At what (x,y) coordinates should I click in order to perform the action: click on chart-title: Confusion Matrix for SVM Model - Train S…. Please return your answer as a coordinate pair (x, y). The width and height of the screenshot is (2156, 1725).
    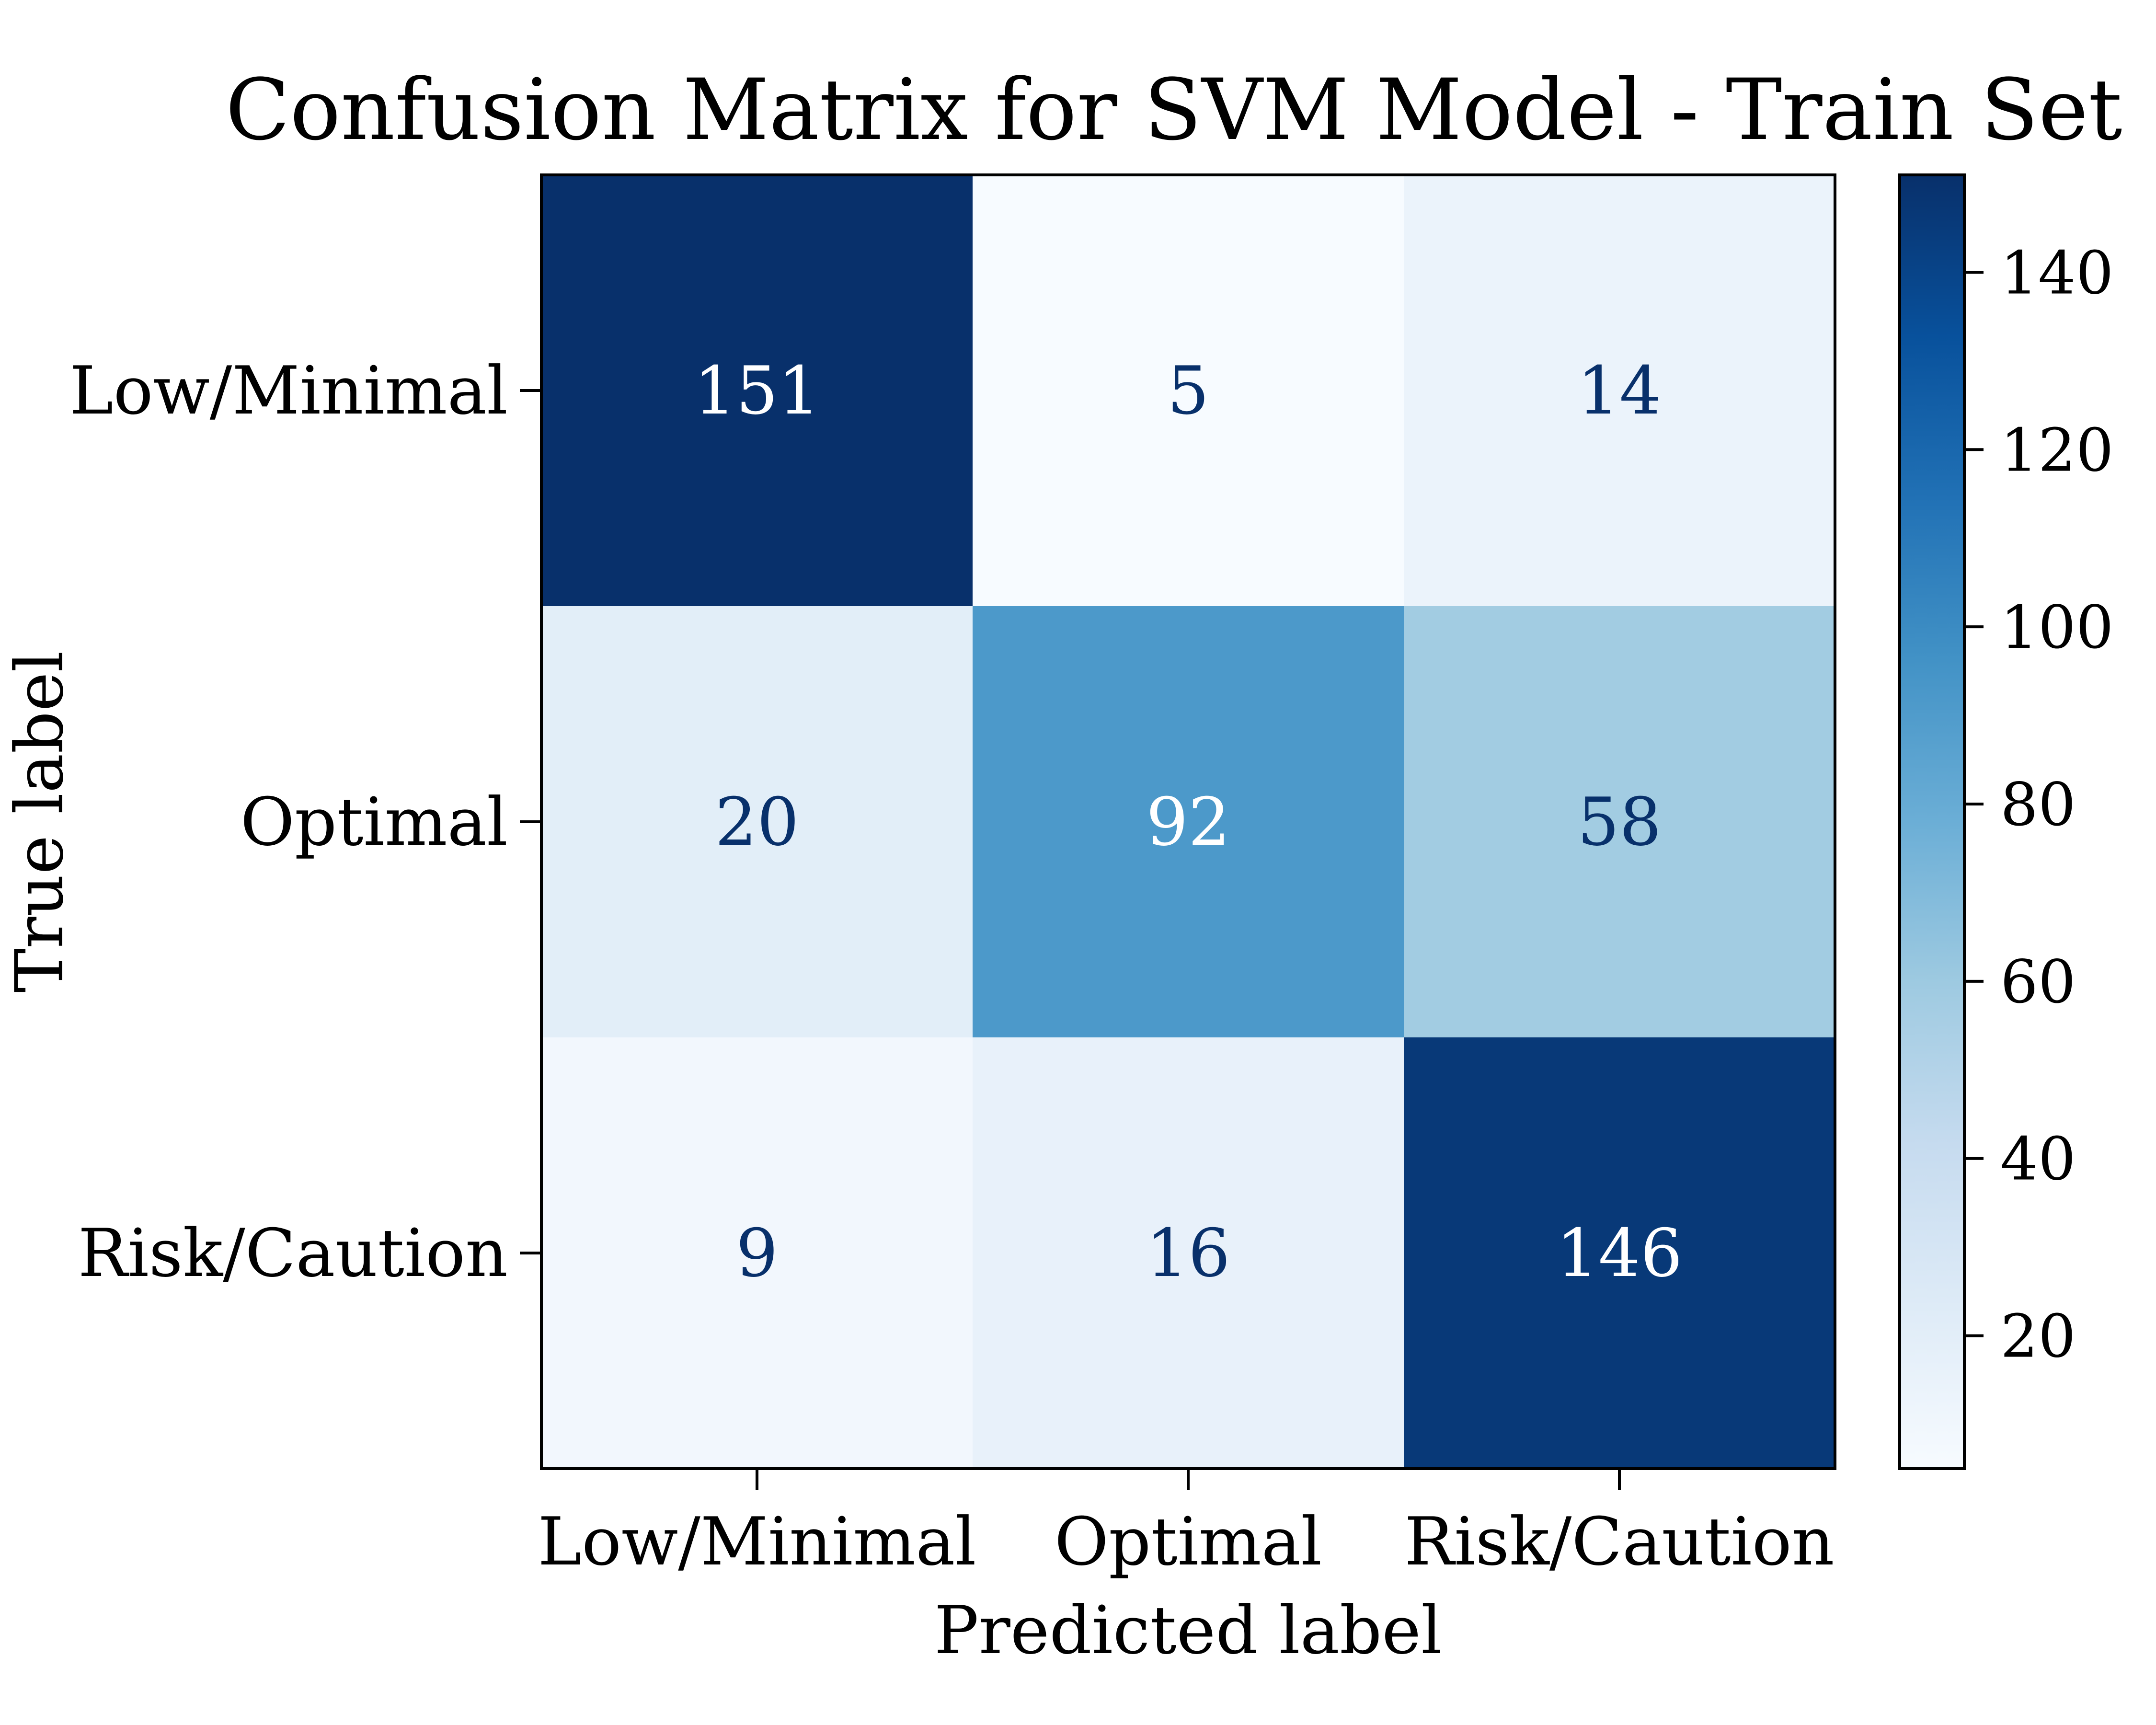
    Looking at the image, I should click on (1174, 110).